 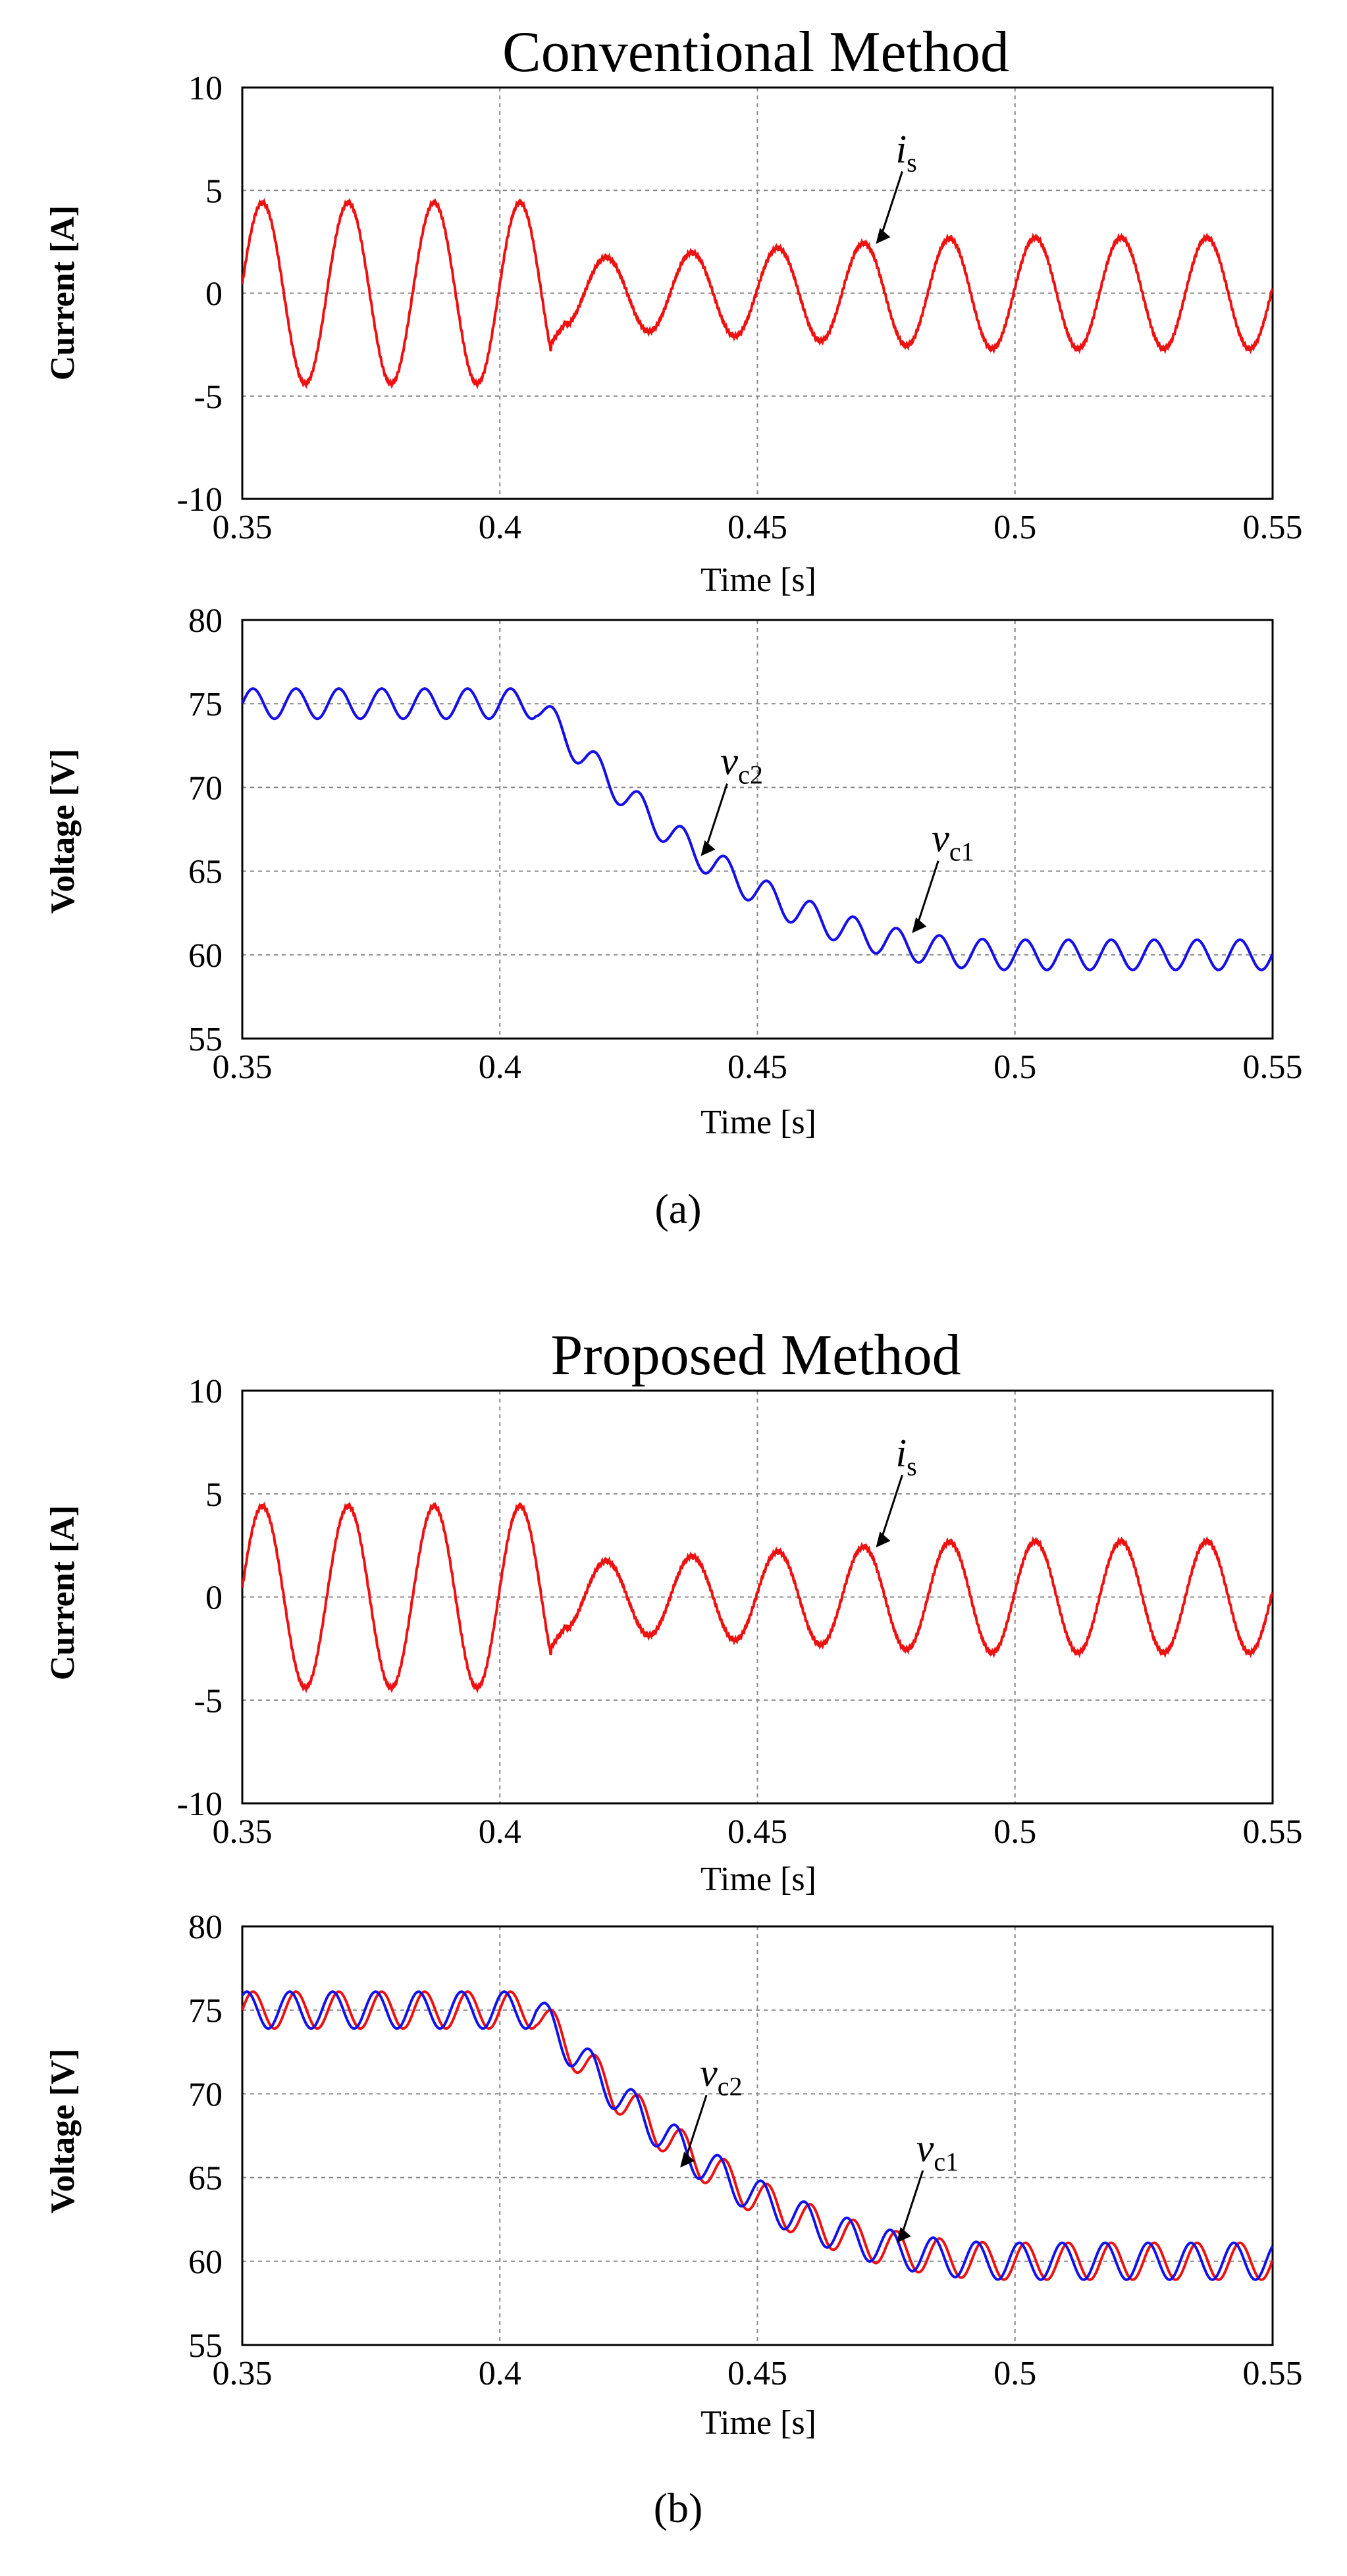 I want to click on chart-a-voltage-ylabel: Voltage [V], so click(x=63, y=831).